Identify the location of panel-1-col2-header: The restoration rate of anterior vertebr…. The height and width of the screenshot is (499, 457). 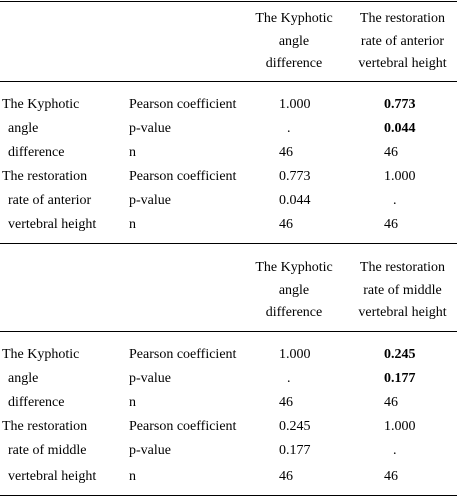
(402, 42).